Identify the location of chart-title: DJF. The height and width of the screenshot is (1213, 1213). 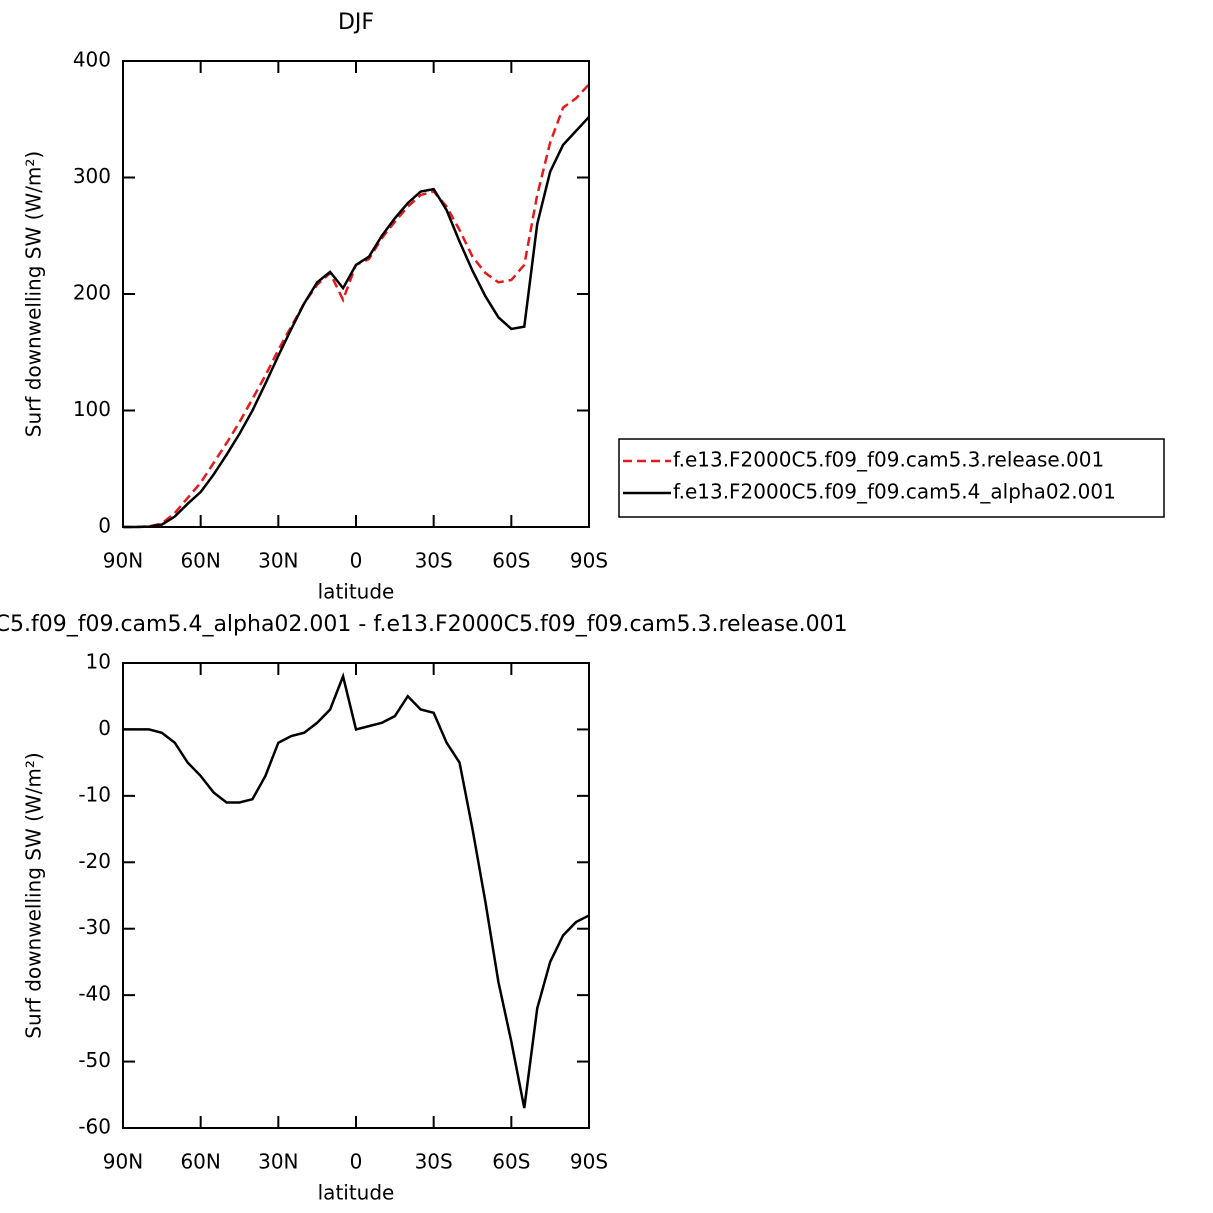
(356, 22).